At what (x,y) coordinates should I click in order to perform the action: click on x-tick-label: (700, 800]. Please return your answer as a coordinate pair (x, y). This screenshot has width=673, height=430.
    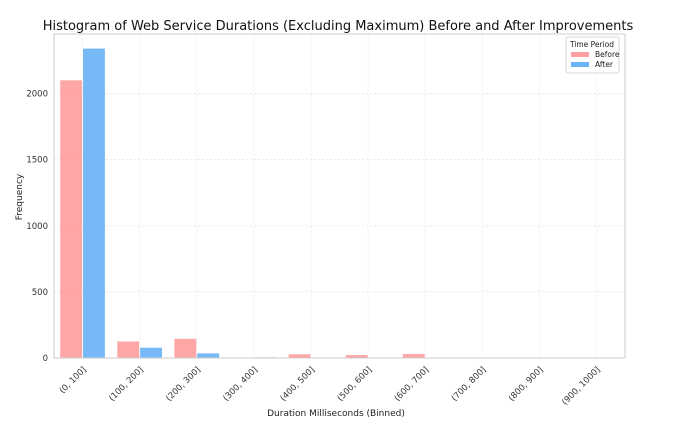
    Looking at the image, I should click on (469, 384).